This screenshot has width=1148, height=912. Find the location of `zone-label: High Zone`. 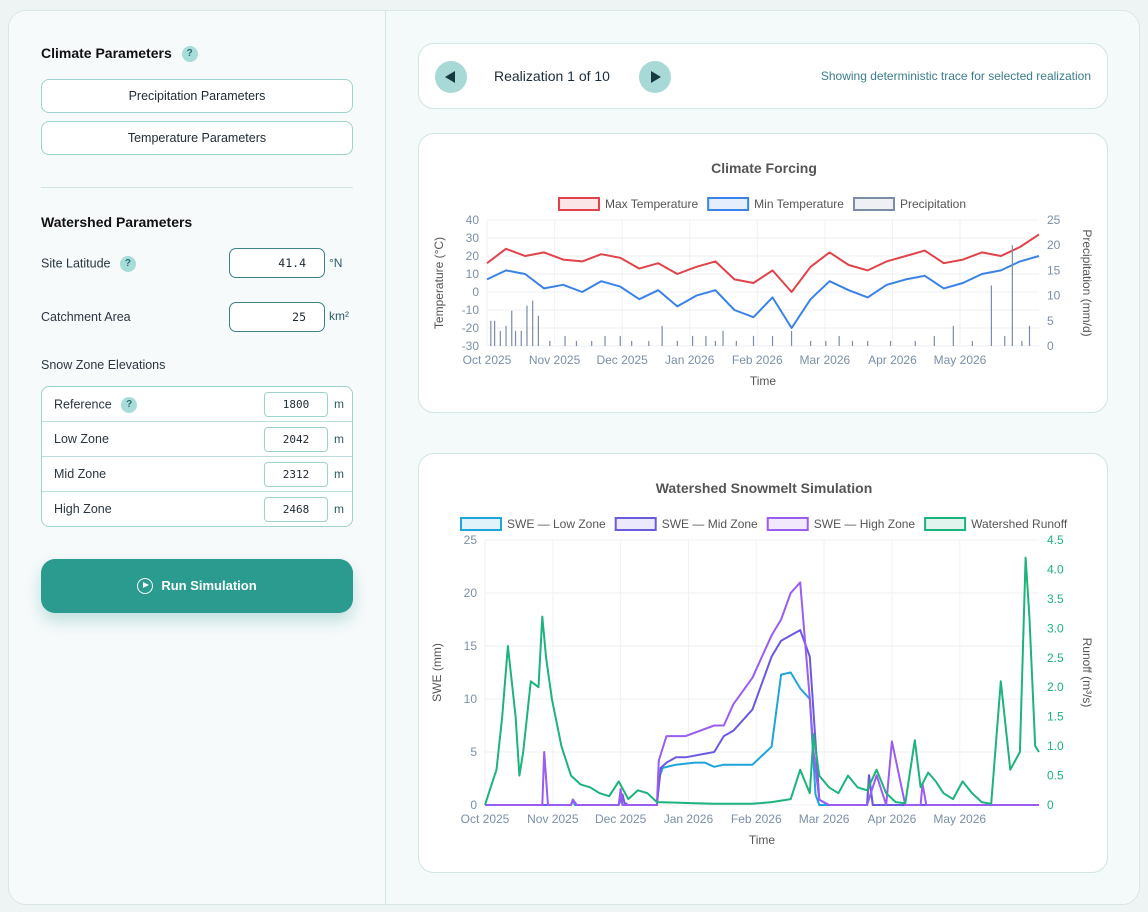

zone-label: High Zone is located at coordinates (83, 509).